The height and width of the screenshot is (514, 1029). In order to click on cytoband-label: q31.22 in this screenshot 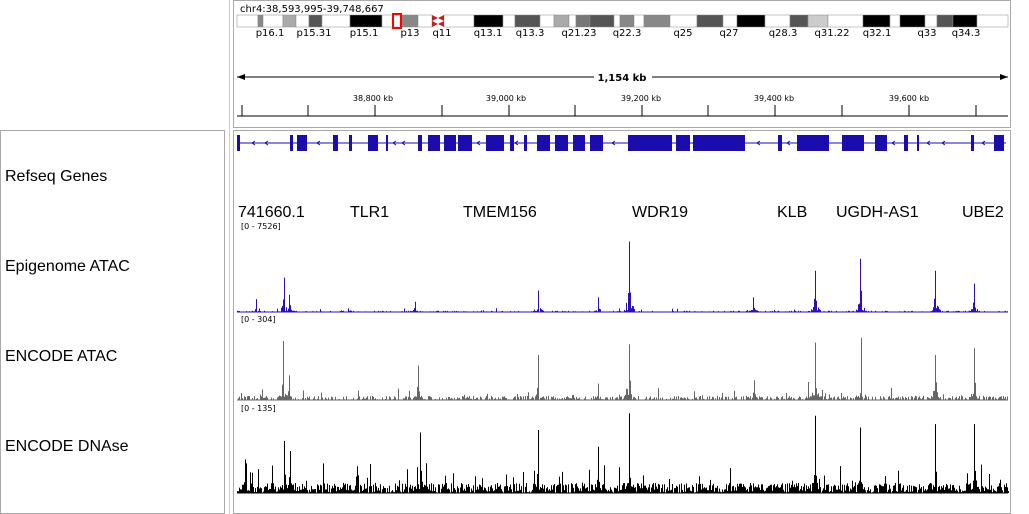, I will do `click(832, 33)`.